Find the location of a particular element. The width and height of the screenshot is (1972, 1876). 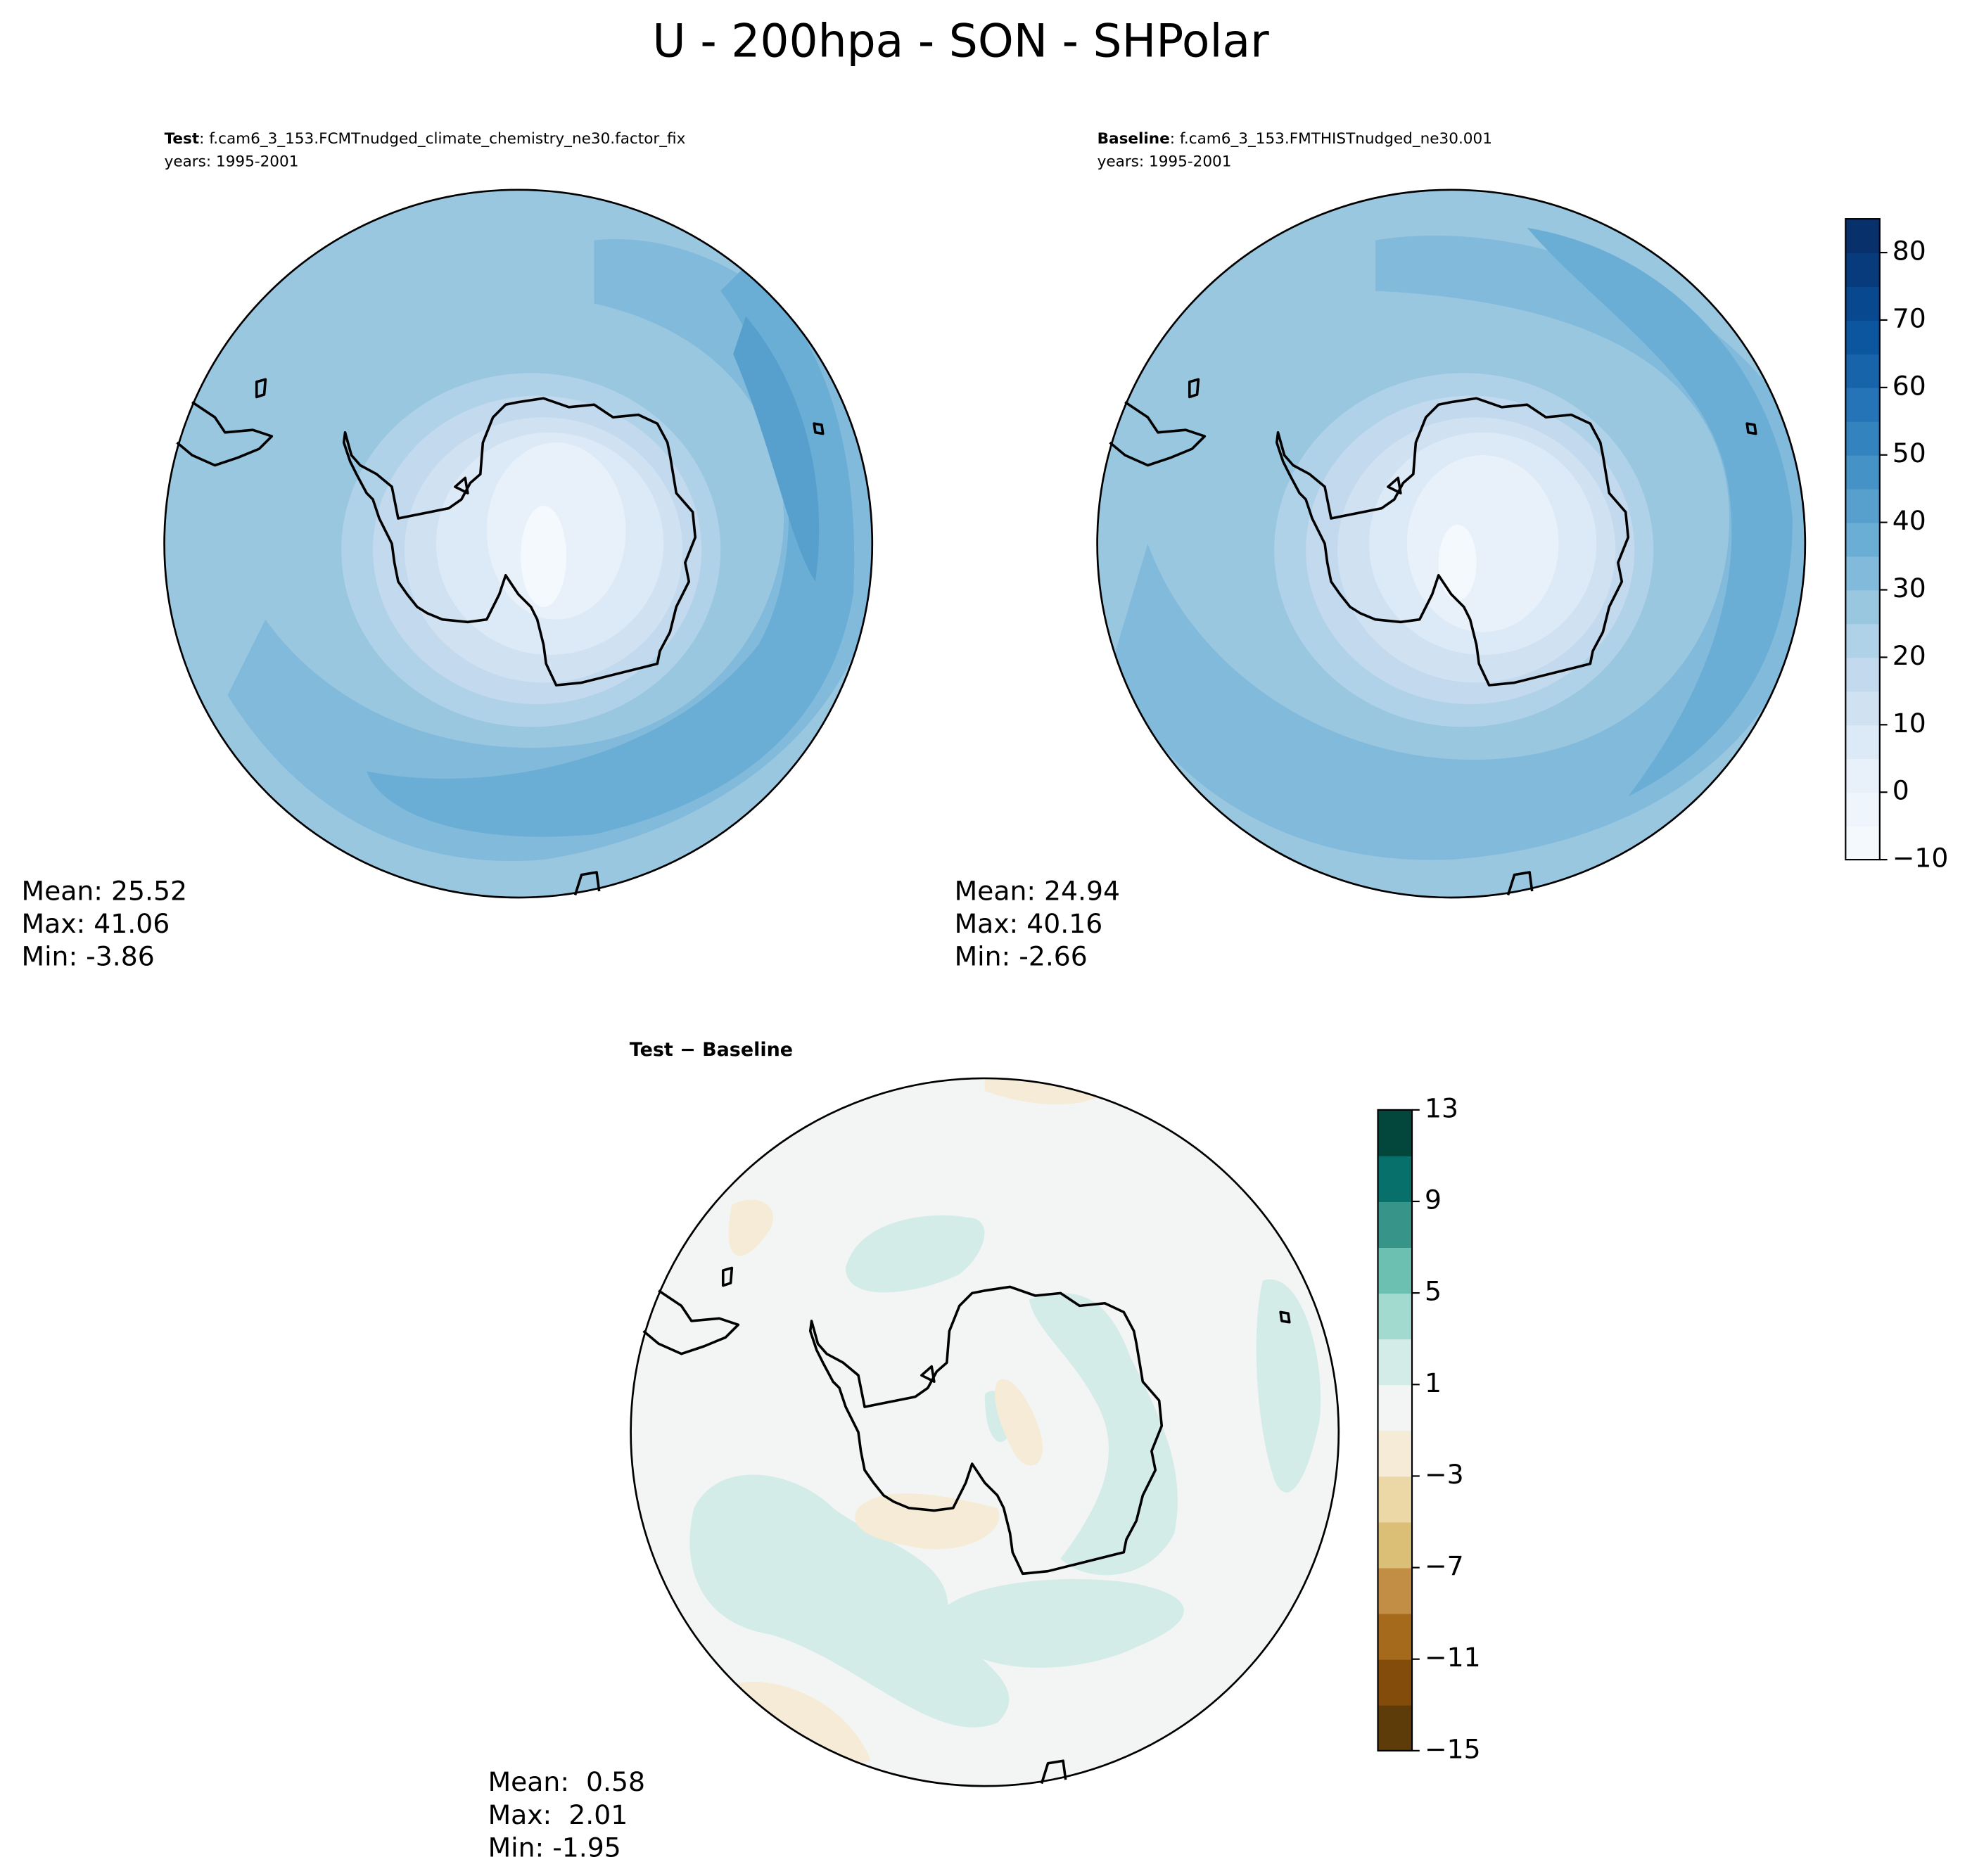

map-test is located at coordinates (518, 544).